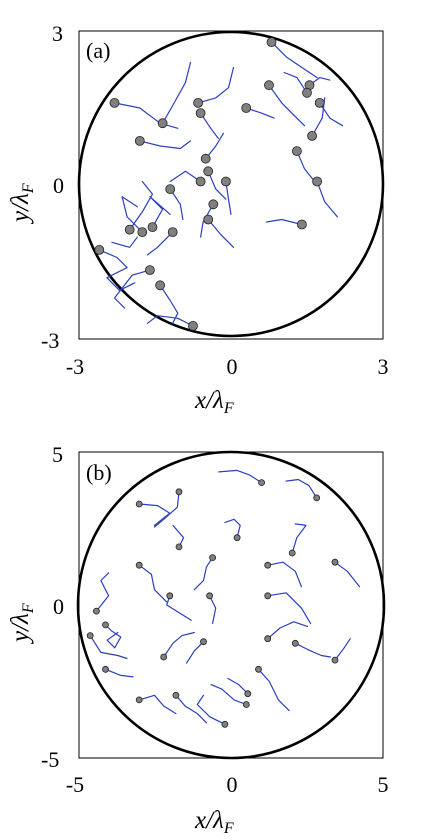  I want to click on panel-a-xlabel: x/λF, so click(214, 402).